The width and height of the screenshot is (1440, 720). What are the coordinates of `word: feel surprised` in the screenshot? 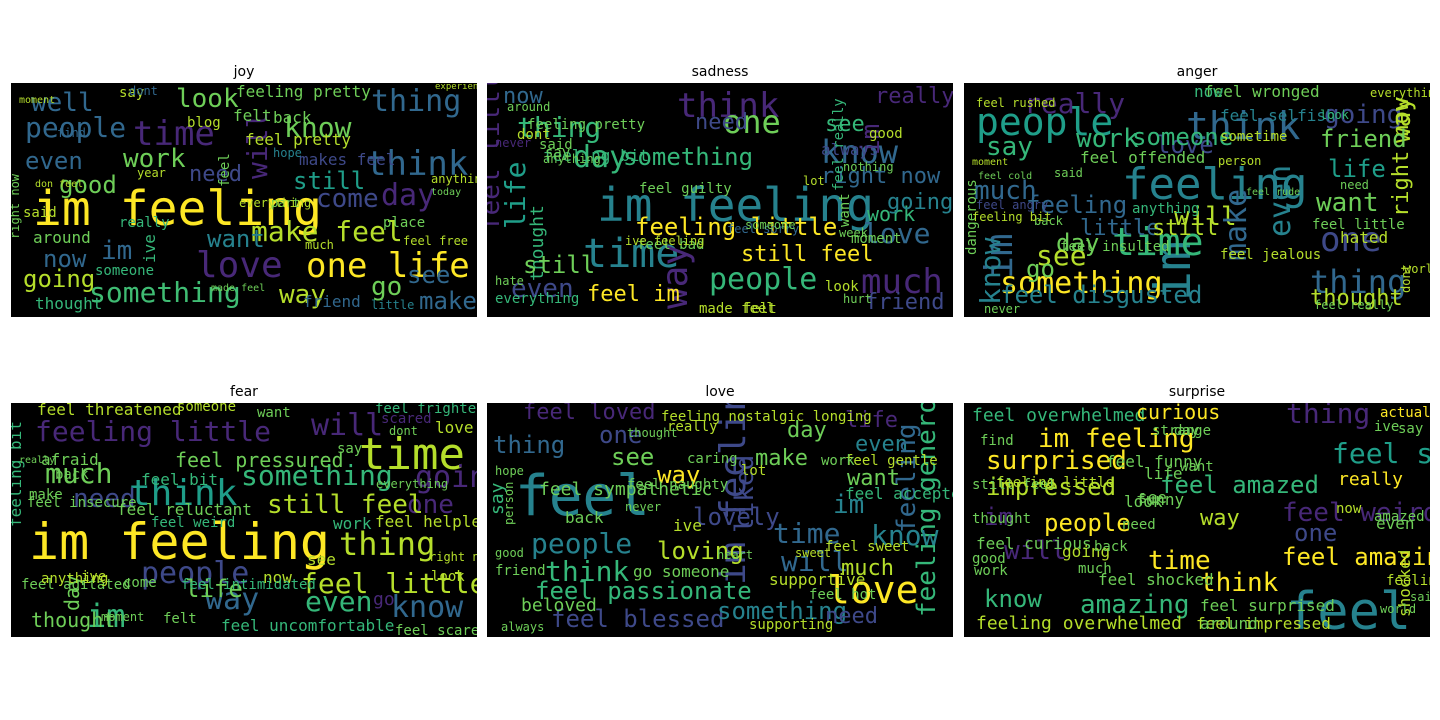 It's located at (1267, 605).